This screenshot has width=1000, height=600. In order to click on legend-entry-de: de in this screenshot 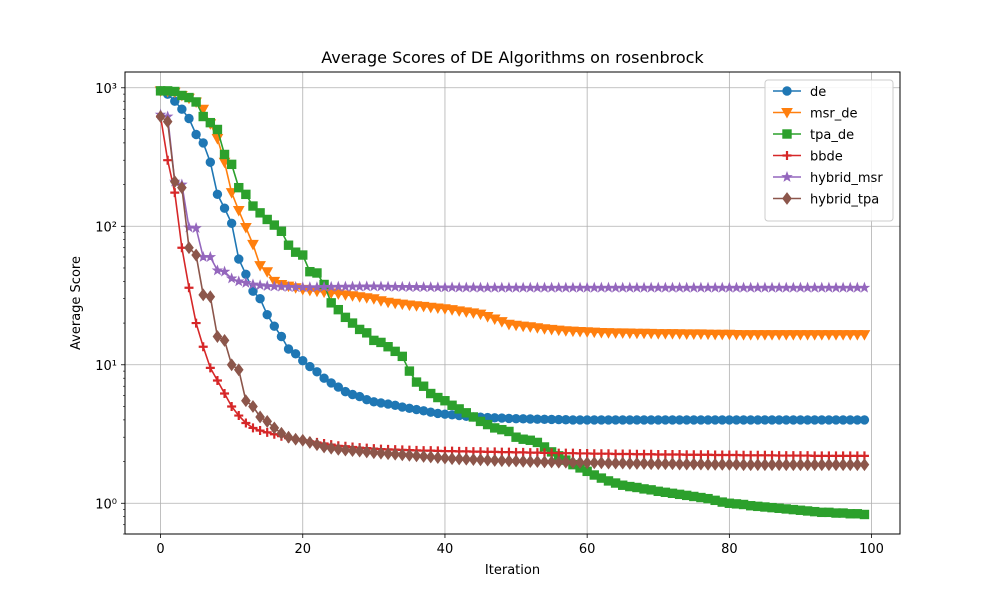, I will do `click(799, 92)`.